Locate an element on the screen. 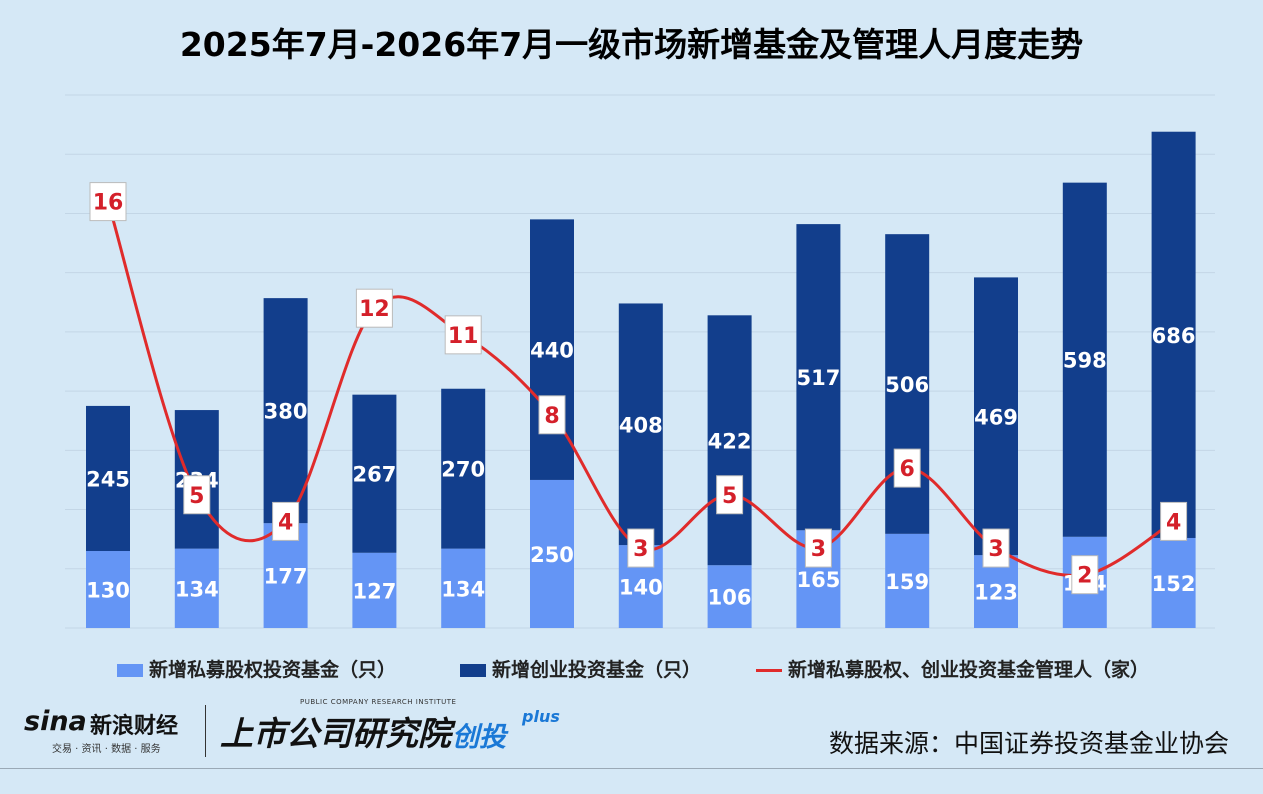 The width and height of the screenshot is (1263, 794). data-label-vc: 598 is located at coordinates (1085, 361).